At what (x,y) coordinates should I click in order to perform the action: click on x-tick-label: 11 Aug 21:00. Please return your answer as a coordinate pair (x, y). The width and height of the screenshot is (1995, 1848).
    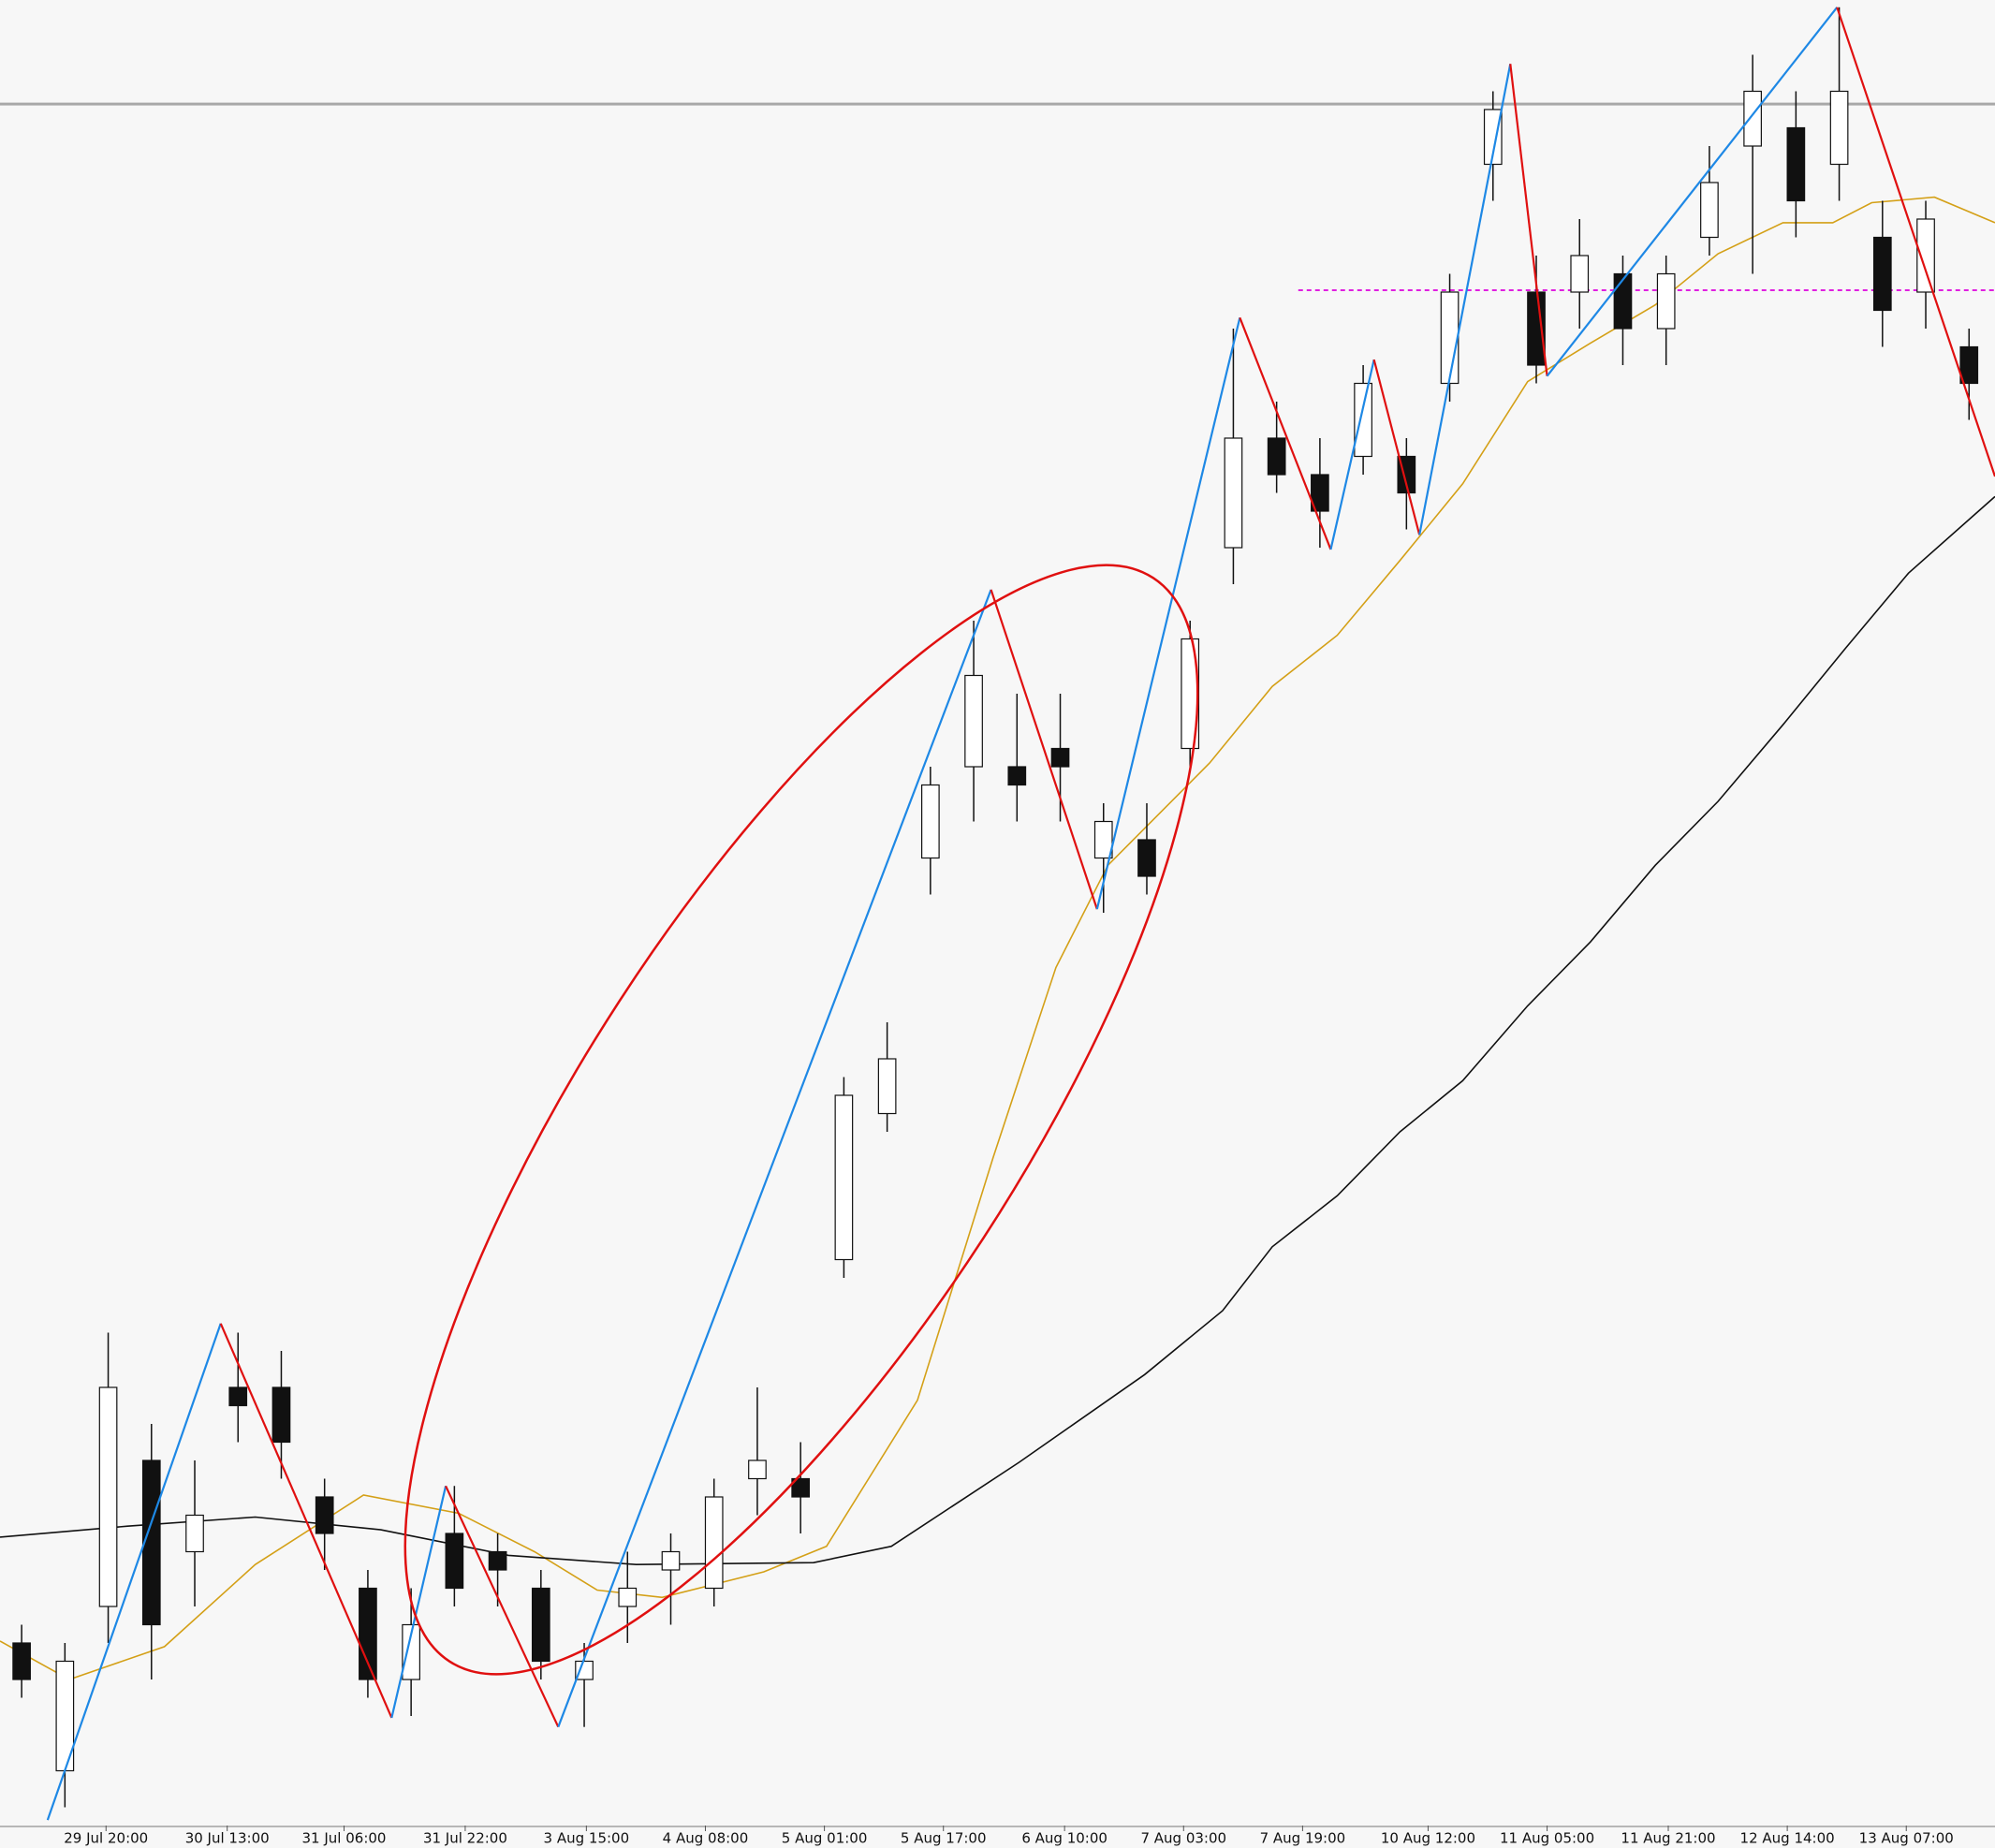
    Looking at the image, I should click on (1668, 1838).